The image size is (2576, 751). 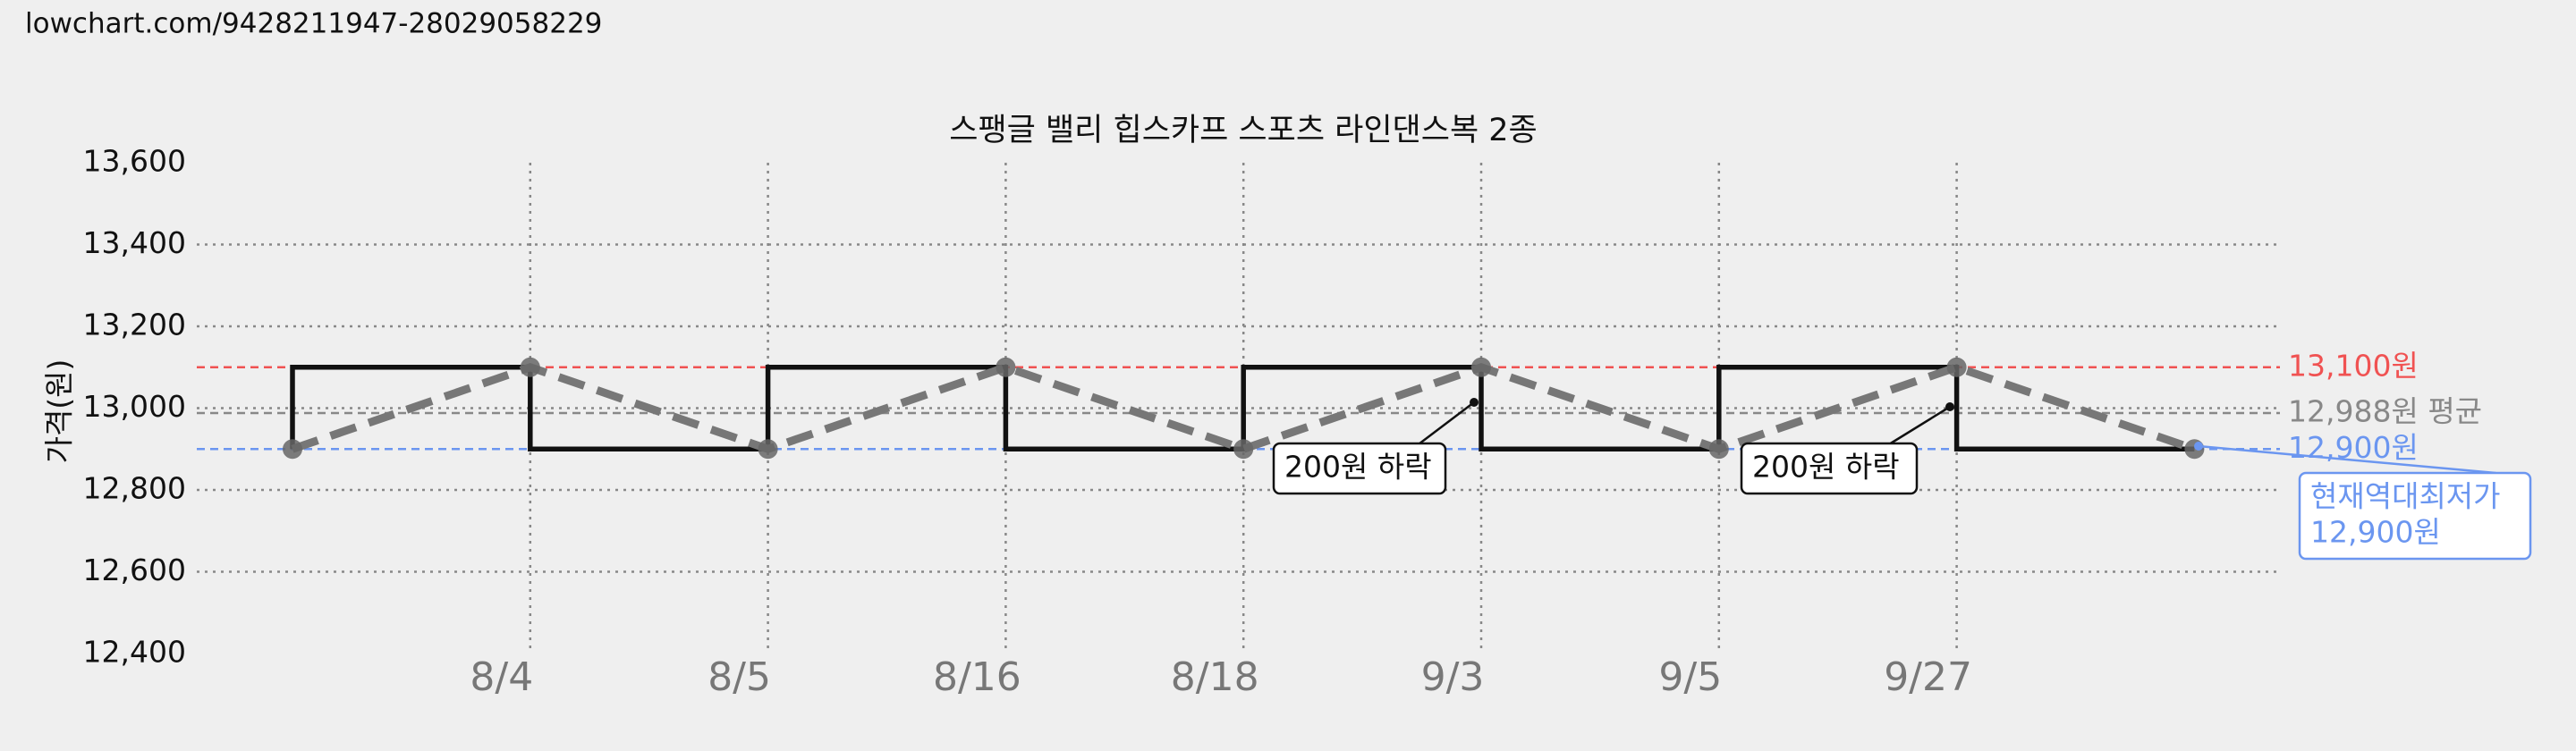 I want to click on x-tick-label: 8/18, so click(x=1215, y=677).